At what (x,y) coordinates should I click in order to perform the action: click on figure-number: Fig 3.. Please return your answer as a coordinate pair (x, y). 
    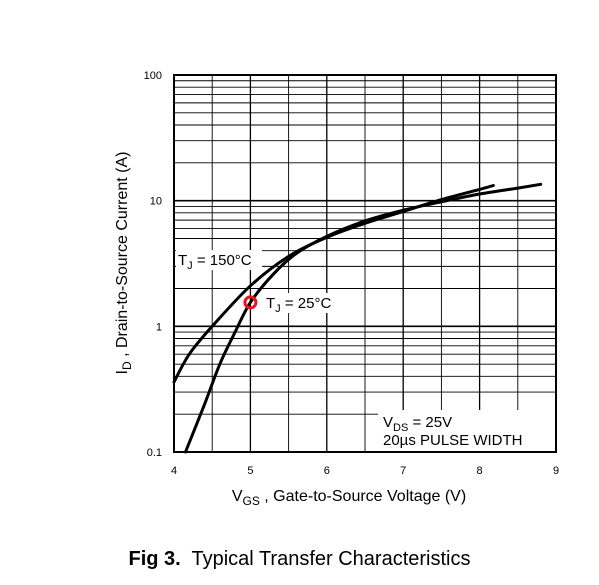
    Looking at the image, I should click on (154, 559).